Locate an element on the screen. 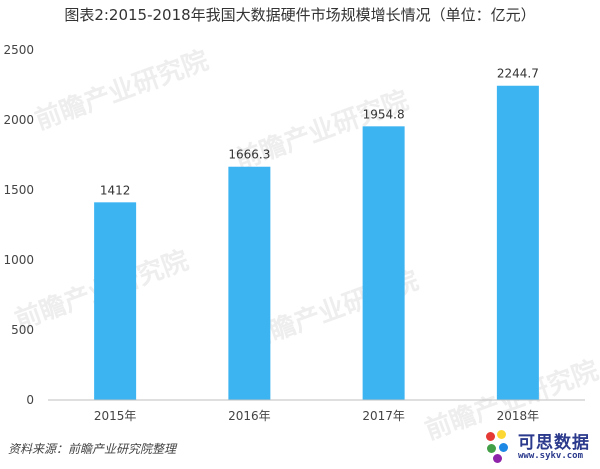 This screenshot has width=600, height=469. y-tick-label: 0 is located at coordinates (30, 400).